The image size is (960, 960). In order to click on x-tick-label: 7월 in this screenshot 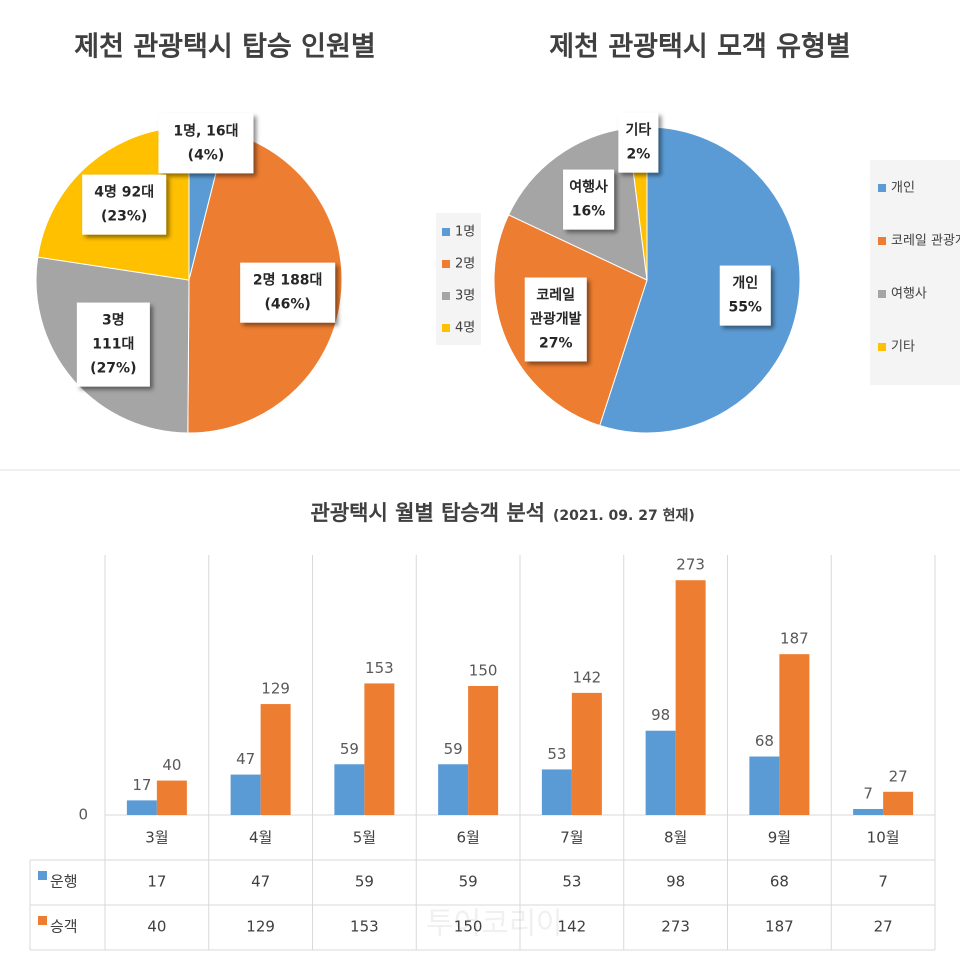, I will do `click(571, 838)`.